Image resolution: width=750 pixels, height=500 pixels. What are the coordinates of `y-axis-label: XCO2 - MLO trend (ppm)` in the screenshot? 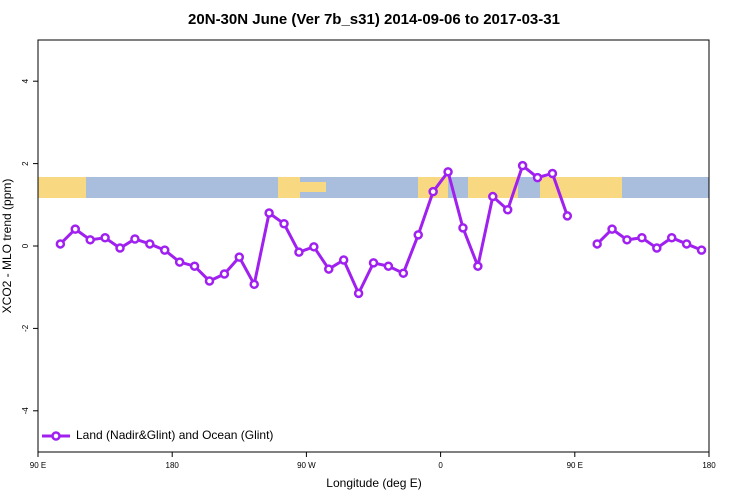 It's located at (7, 246).